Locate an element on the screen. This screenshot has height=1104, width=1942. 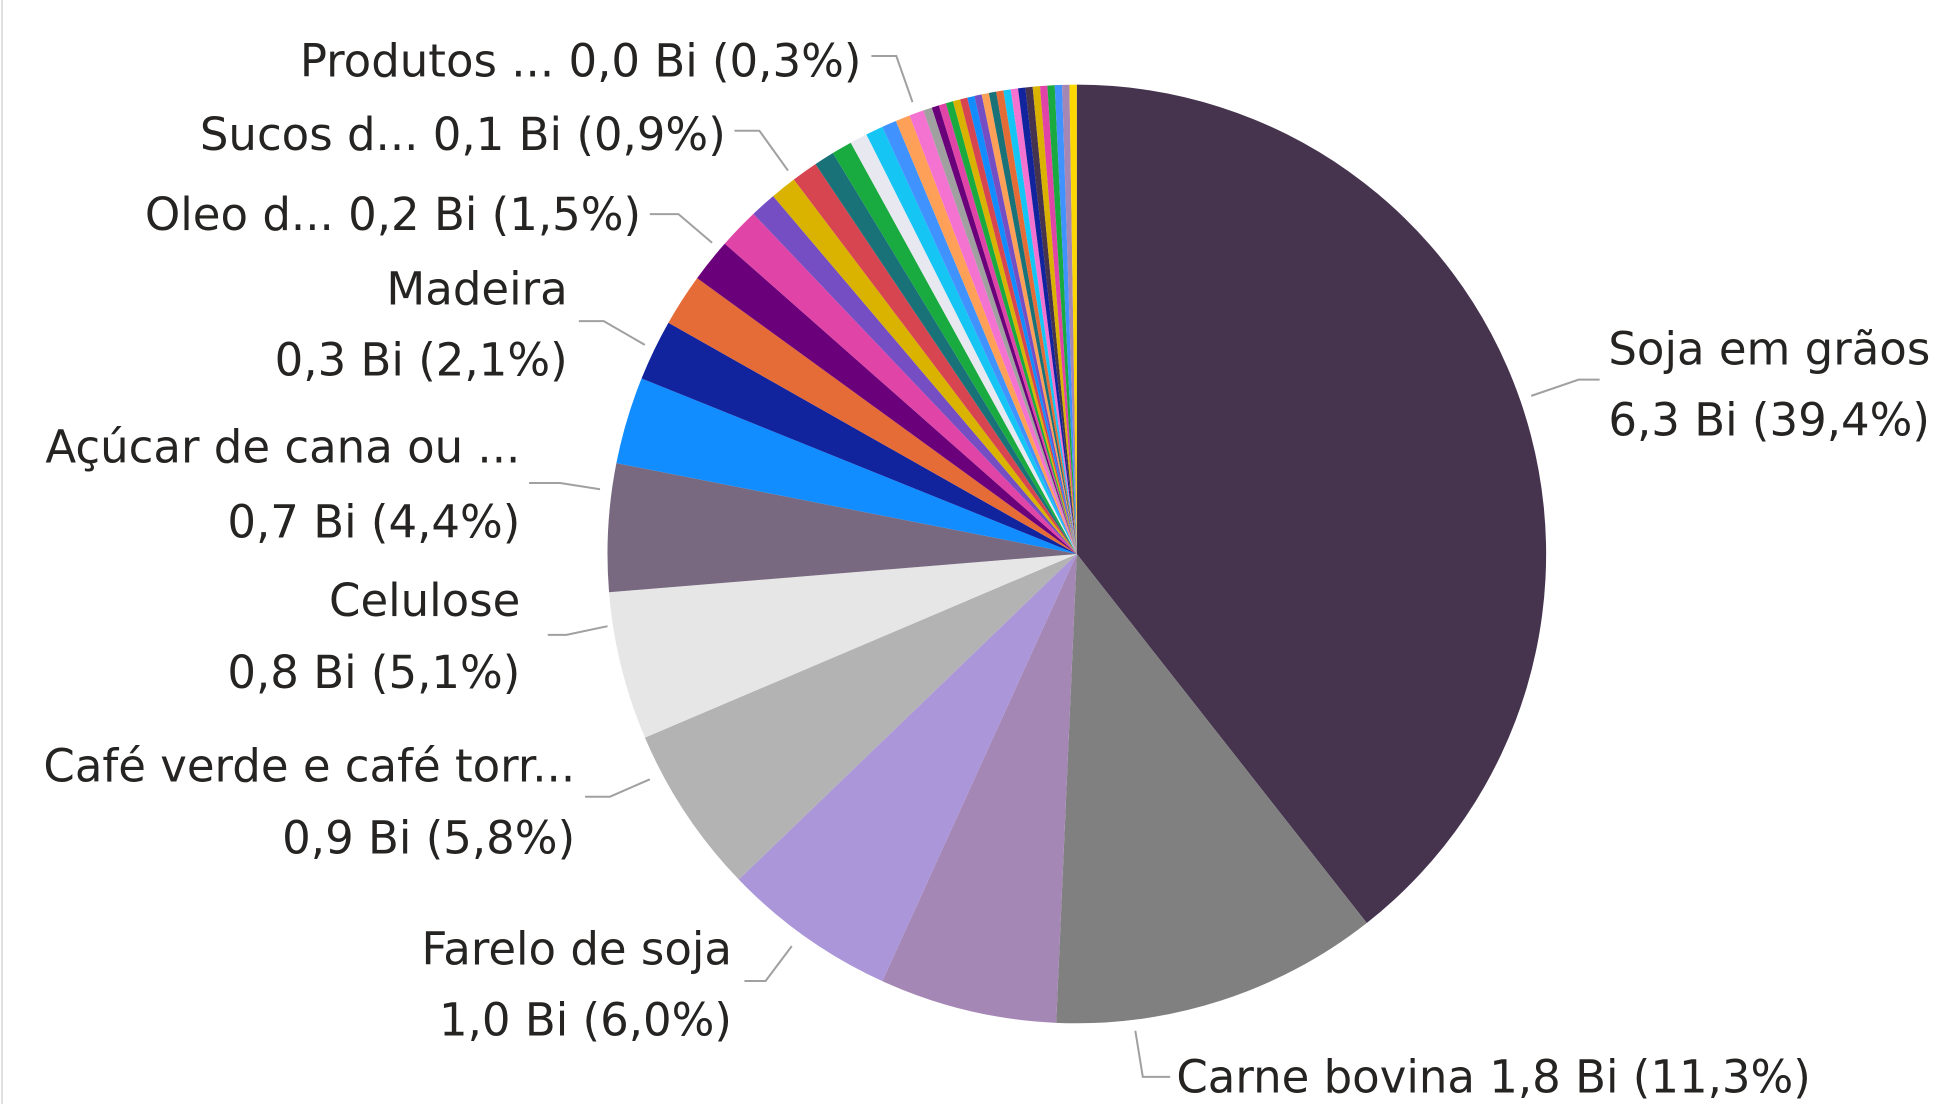
slice-value-label: 0,8 Bi (5,1%) is located at coordinates (373, 672).